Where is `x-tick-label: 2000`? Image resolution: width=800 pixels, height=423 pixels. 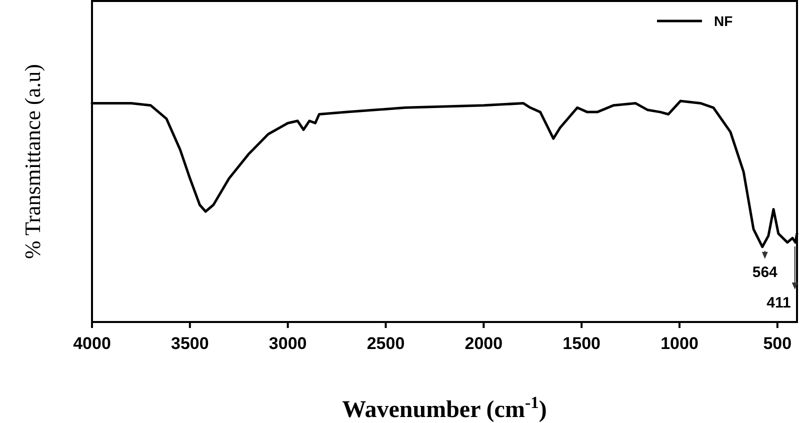 x-tick-label: 2000 is located at coordinates (483, 343).